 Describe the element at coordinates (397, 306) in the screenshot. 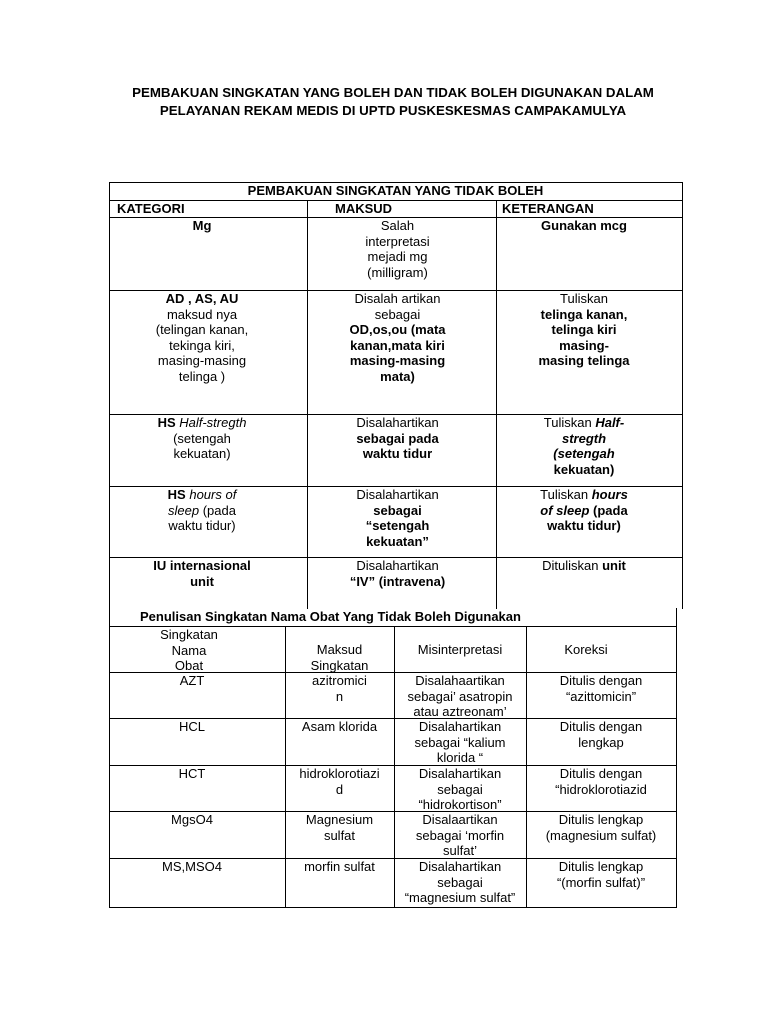

I see `cell-text: Disalah artikan sebagai` at that location.